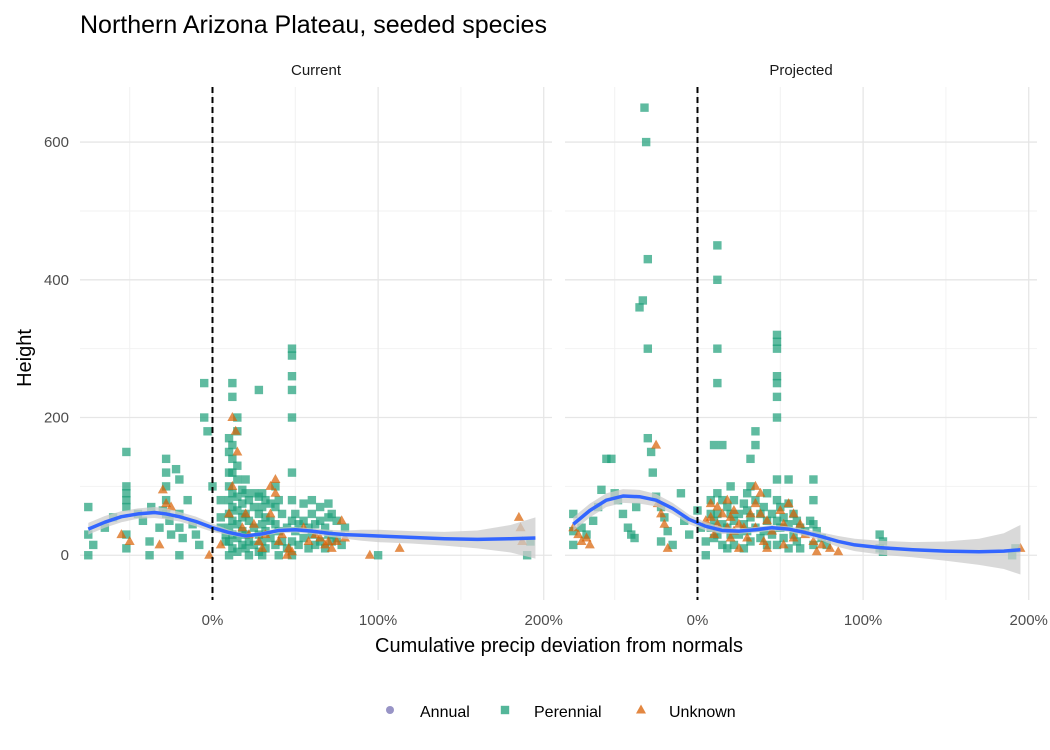  Describe the element at coordinates (378, 620) in the screenshot. I see `x-tick-label: 100%` at that location.